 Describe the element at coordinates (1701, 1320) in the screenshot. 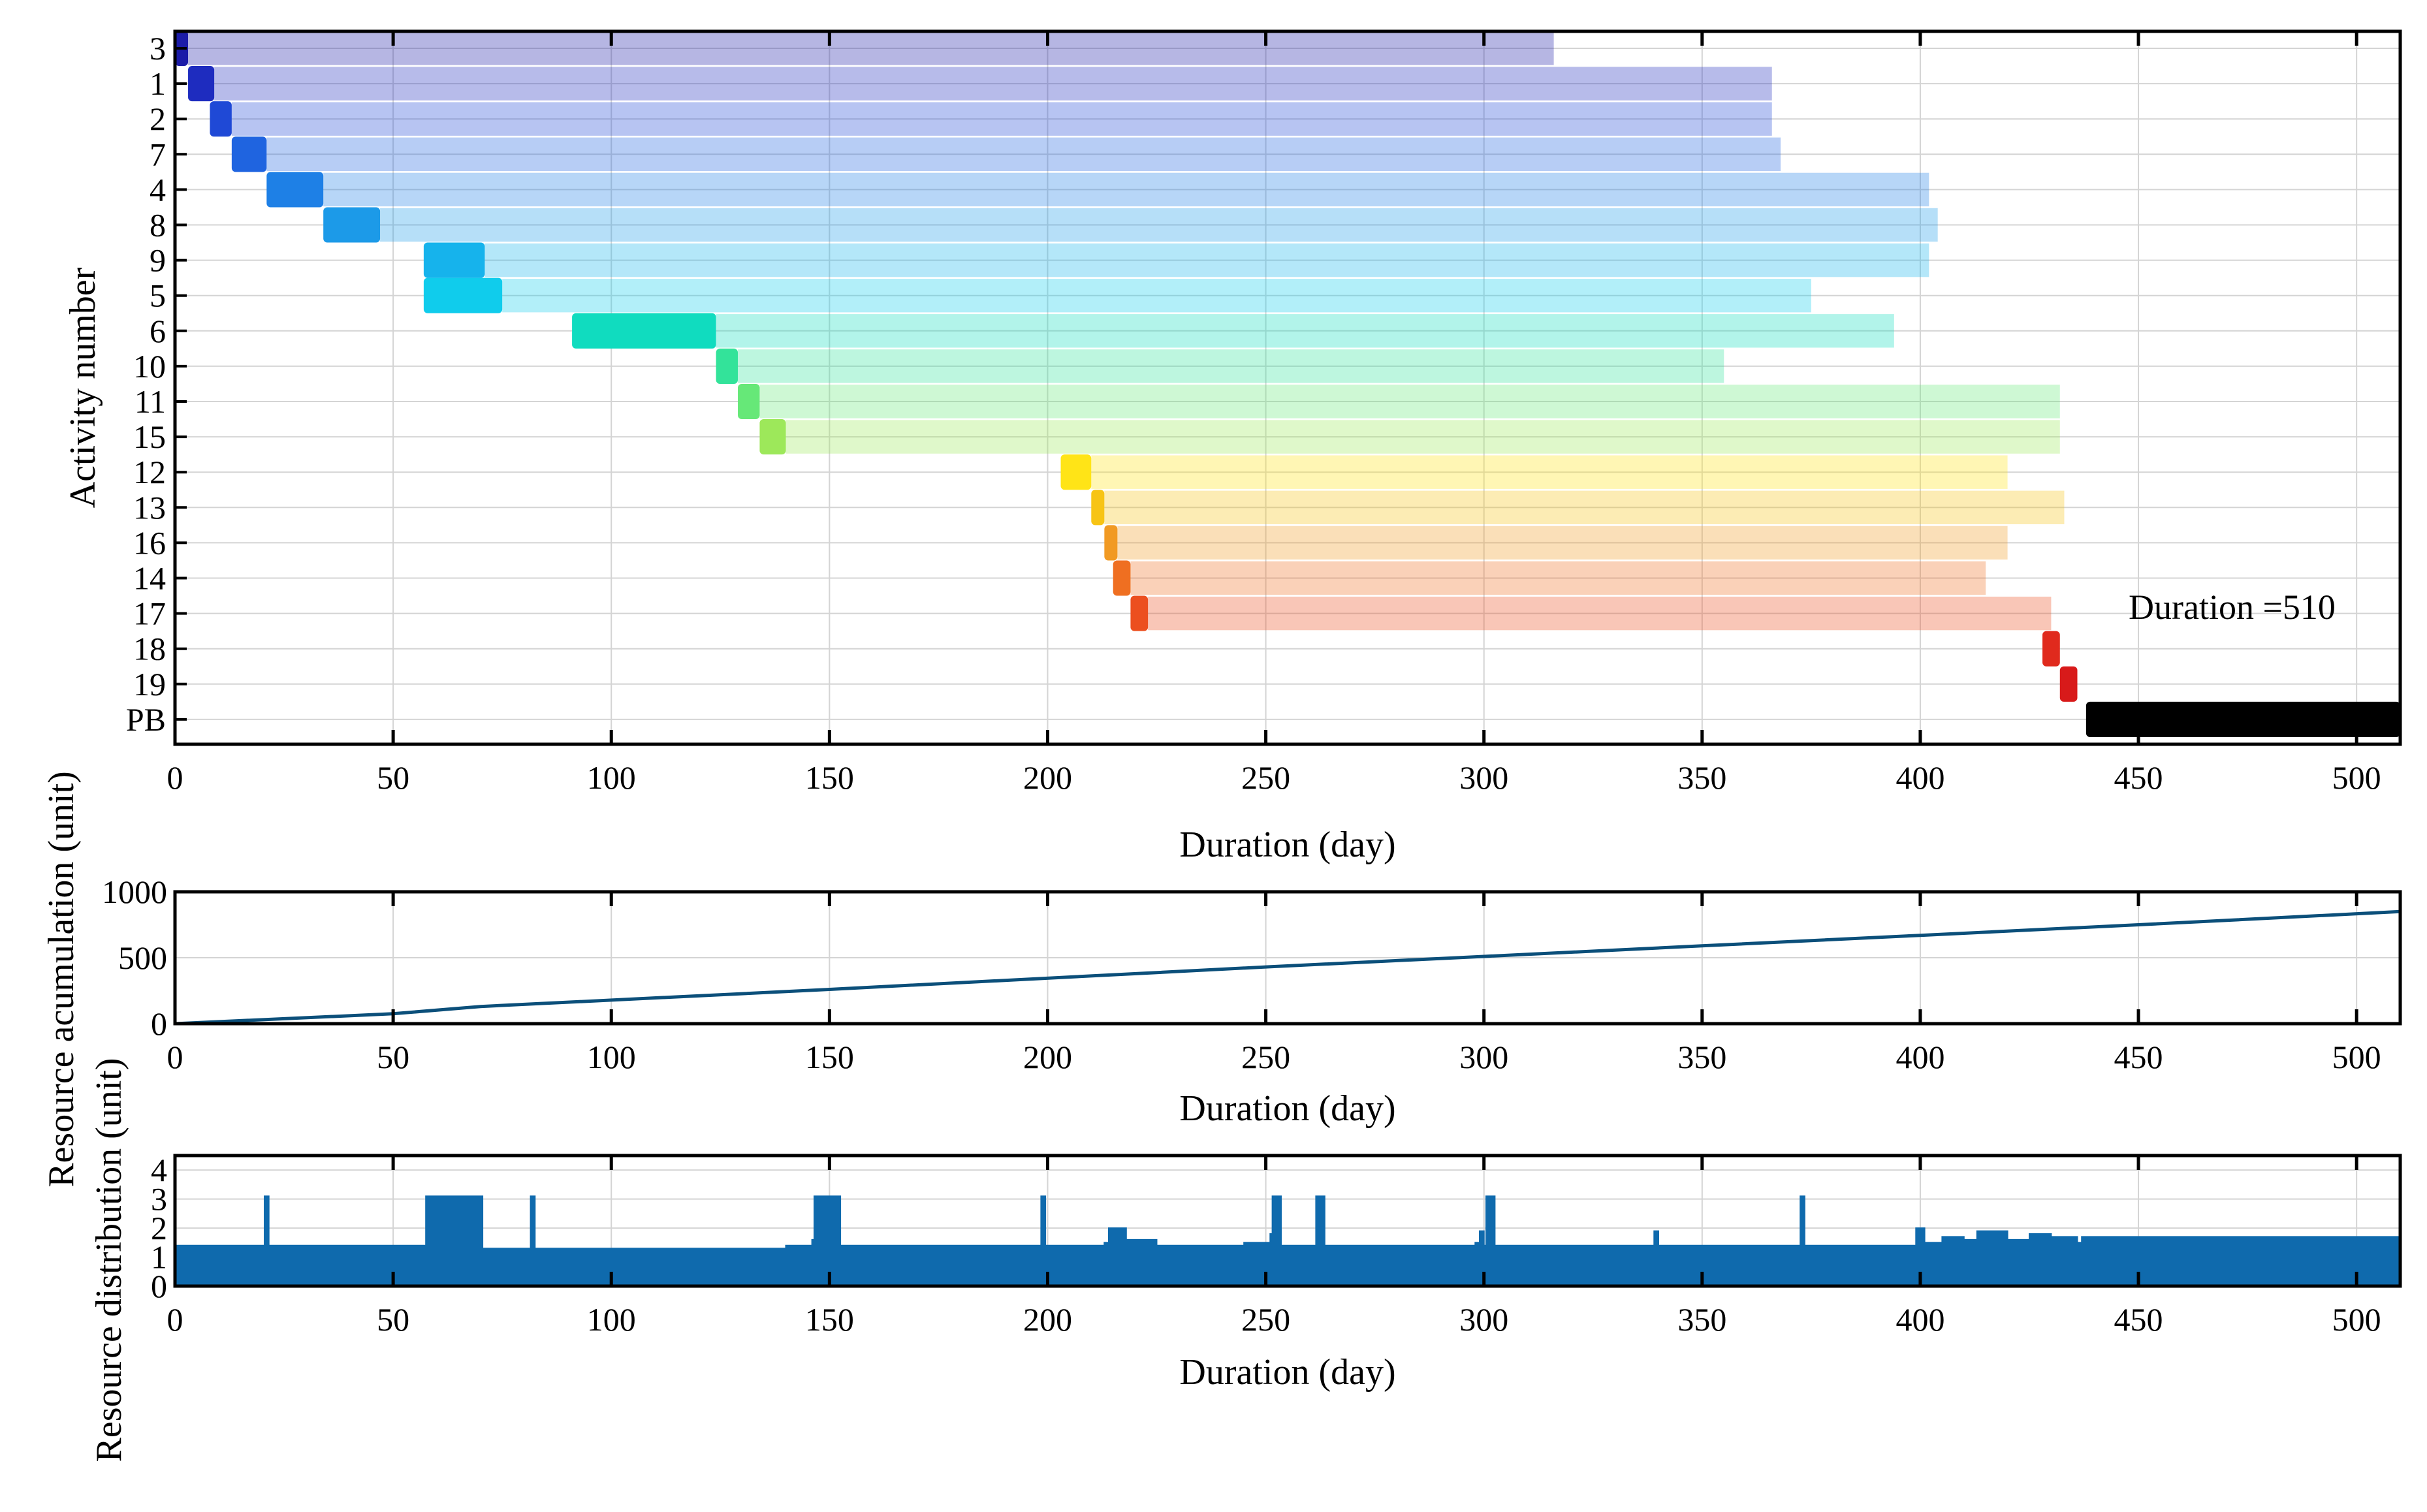

I see `distribution-x-tick-label: 350` at that location.